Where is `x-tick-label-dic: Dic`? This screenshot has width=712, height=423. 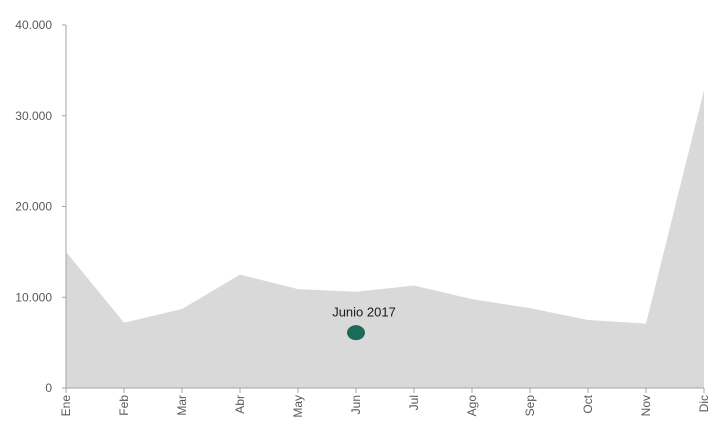
x-tick-label-dic: Dic is located at coordinates (704, 403).